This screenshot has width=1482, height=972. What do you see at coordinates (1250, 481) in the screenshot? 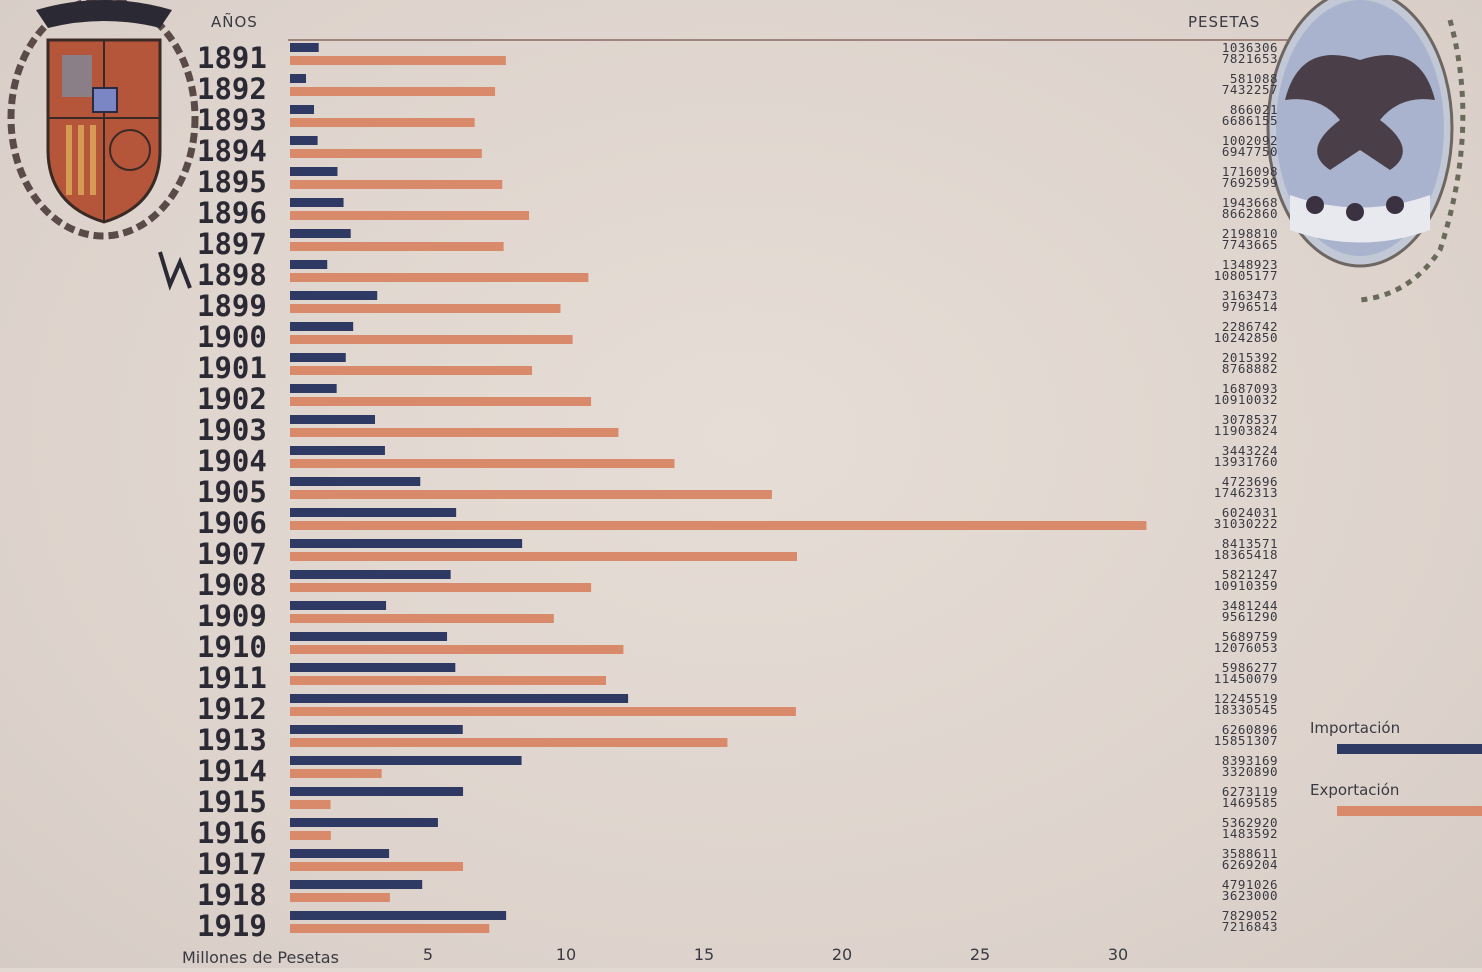
I see `value-label-importacion: 4723696` at bounding box center [1250, 481].